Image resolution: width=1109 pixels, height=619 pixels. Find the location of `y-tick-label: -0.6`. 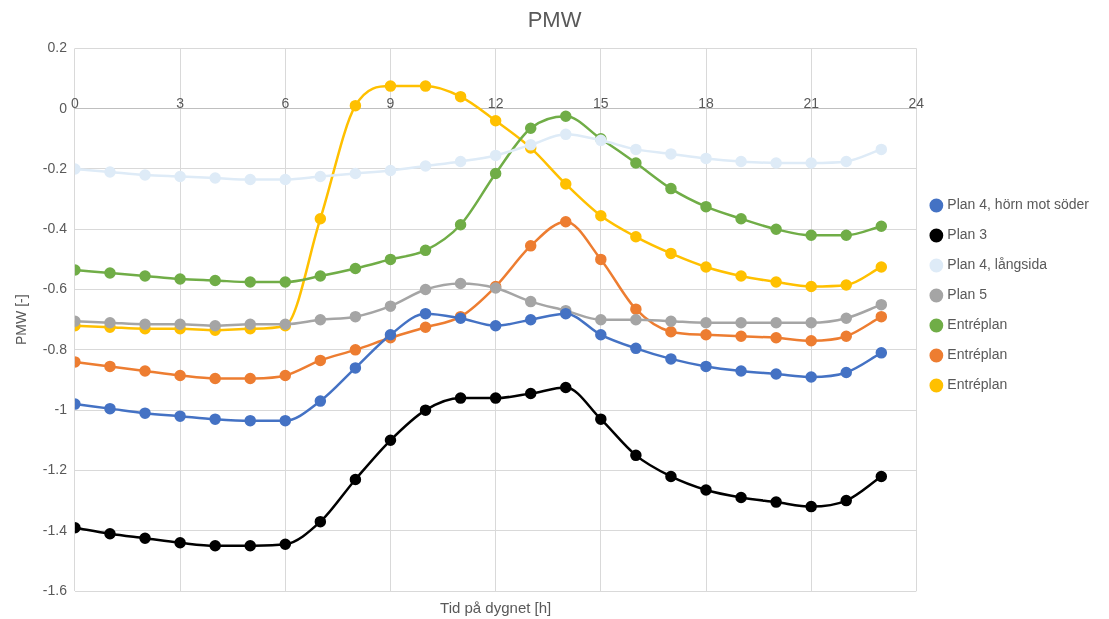

y-tick-label: -0.6 is located at coordinates (55, 288).